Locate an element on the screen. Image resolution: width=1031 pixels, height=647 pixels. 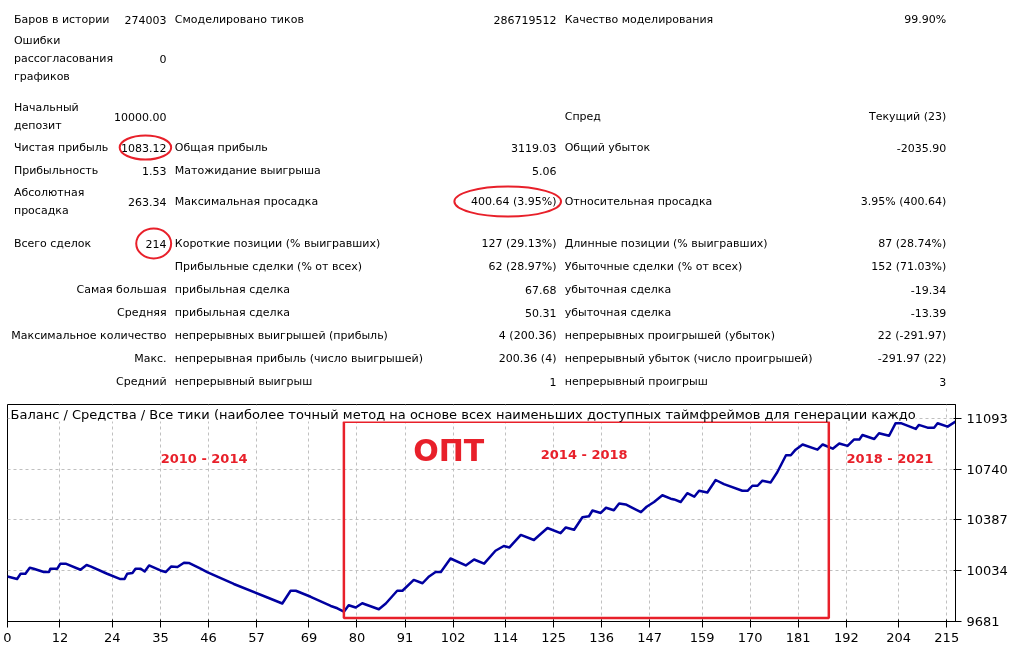
text: Прибыльность is located at coordinates (56, 170).